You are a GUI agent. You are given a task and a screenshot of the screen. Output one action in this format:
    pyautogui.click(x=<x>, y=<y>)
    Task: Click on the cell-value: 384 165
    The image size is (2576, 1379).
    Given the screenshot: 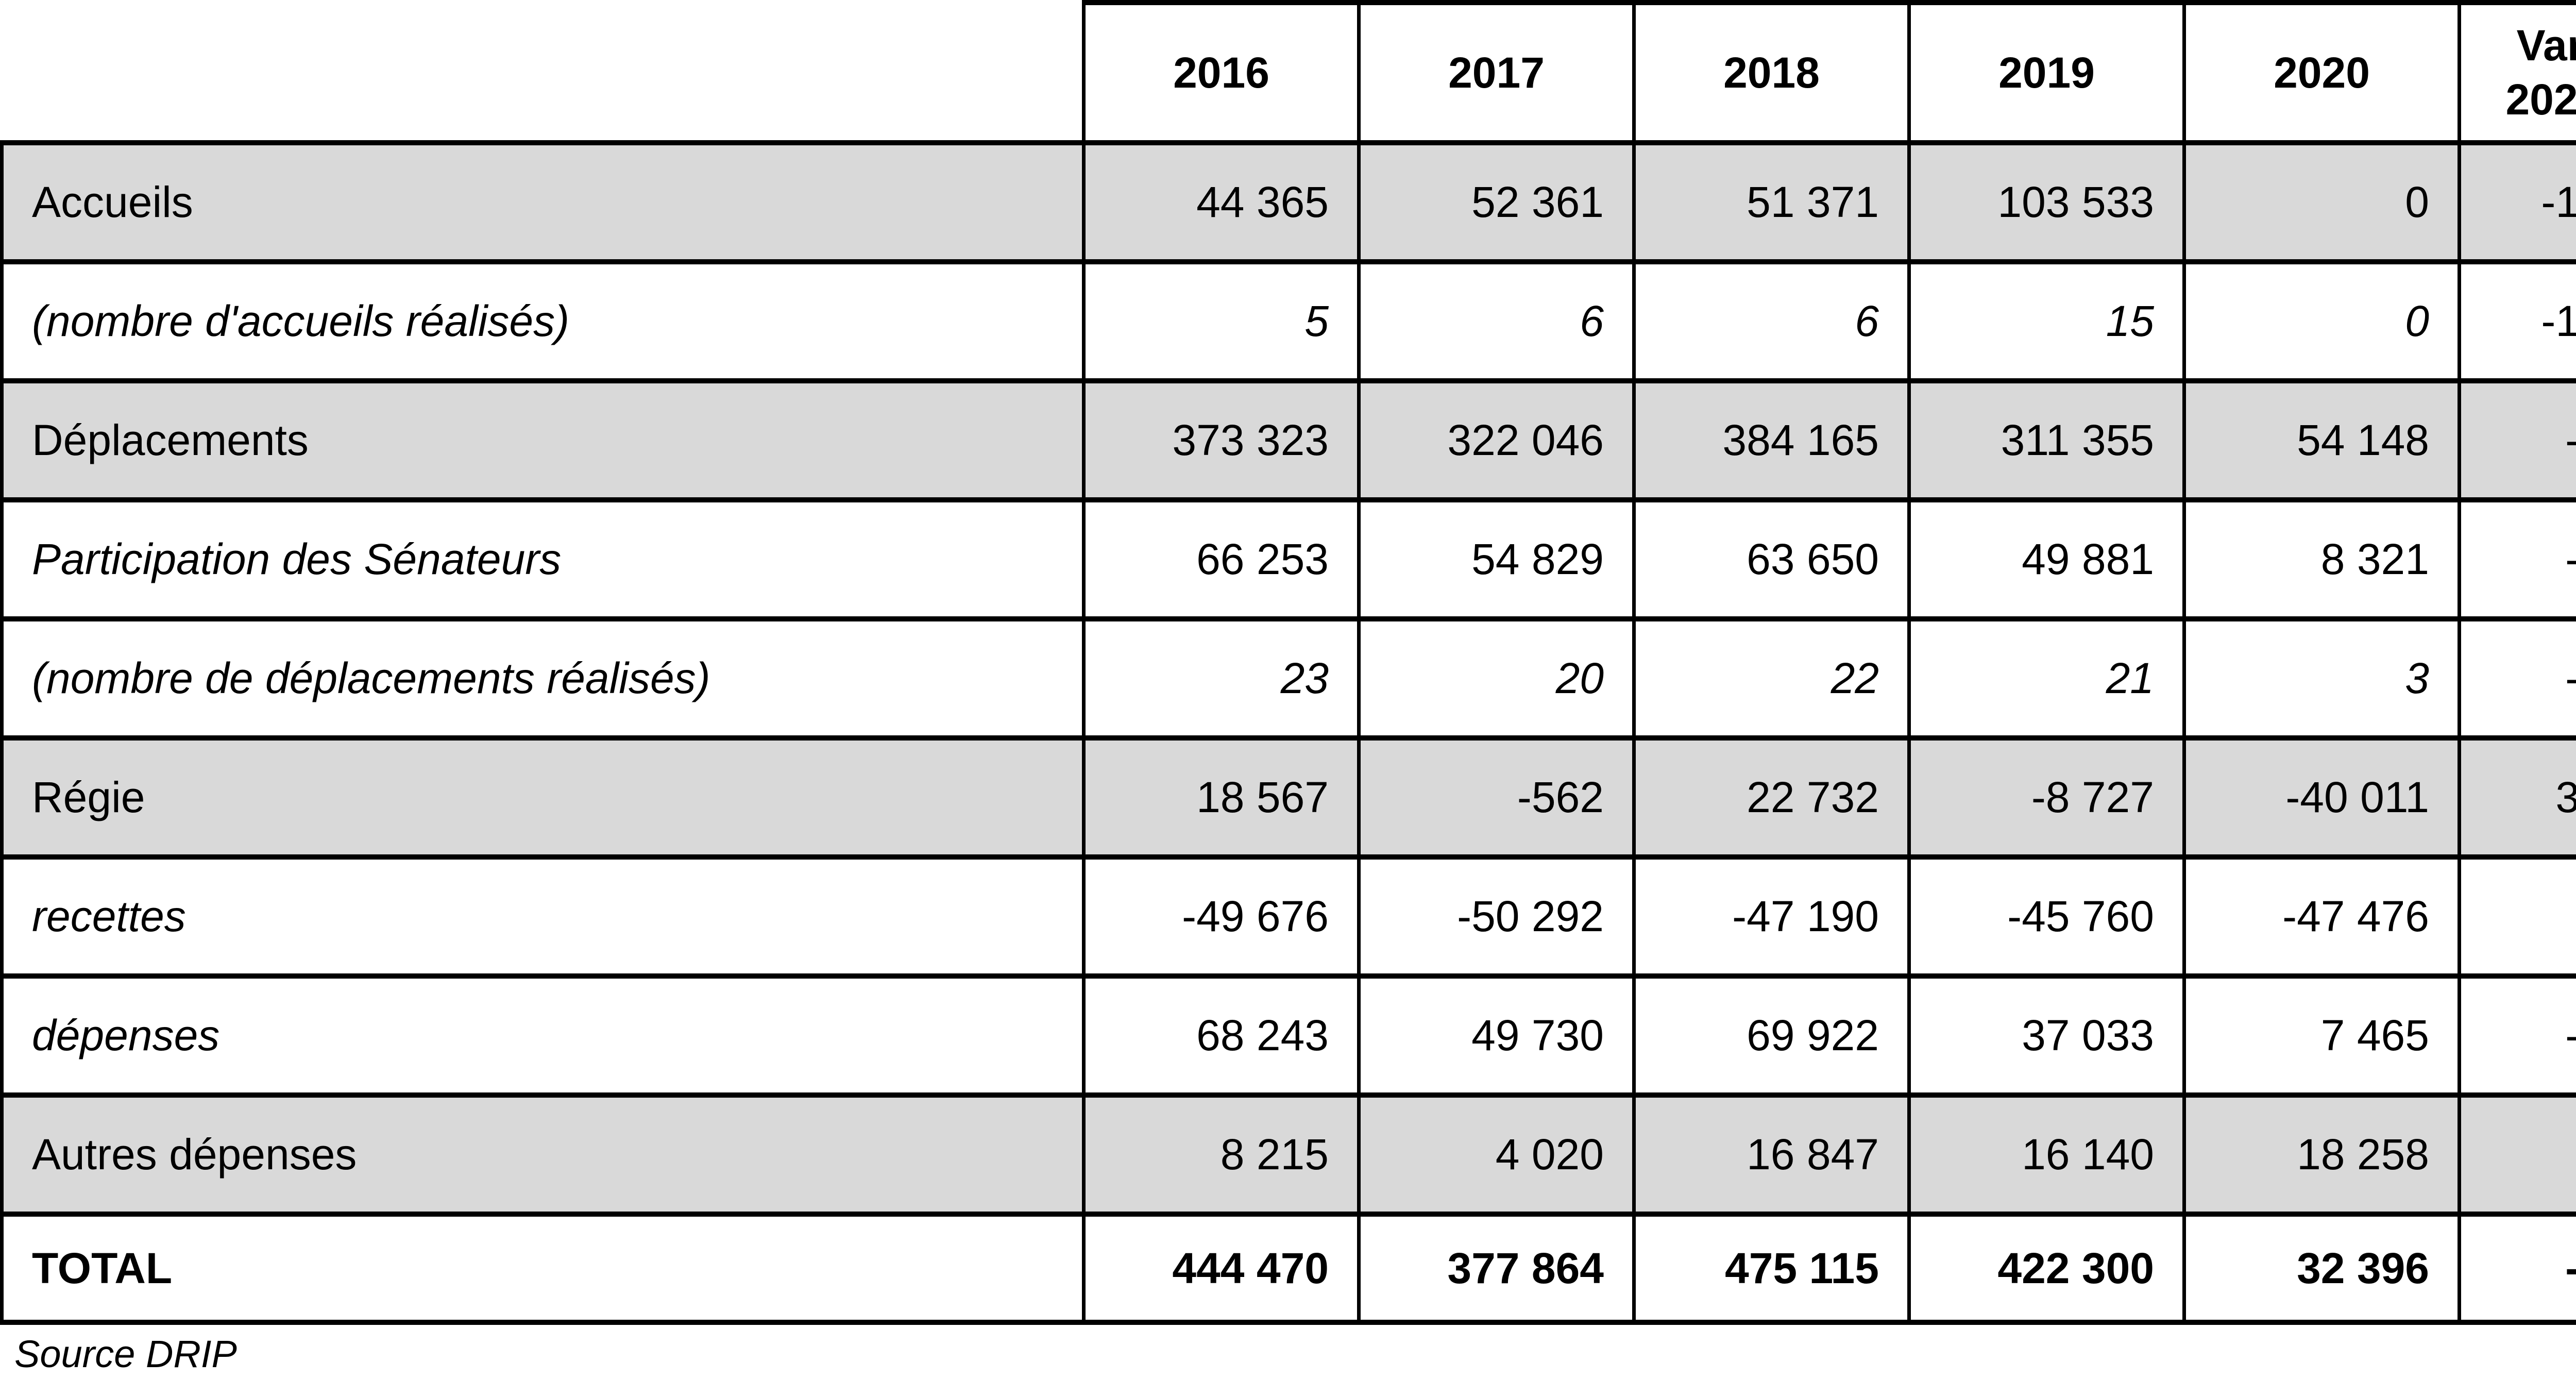 What is the action you would take?
    pyautogui.click(x=1771, y=440)
    